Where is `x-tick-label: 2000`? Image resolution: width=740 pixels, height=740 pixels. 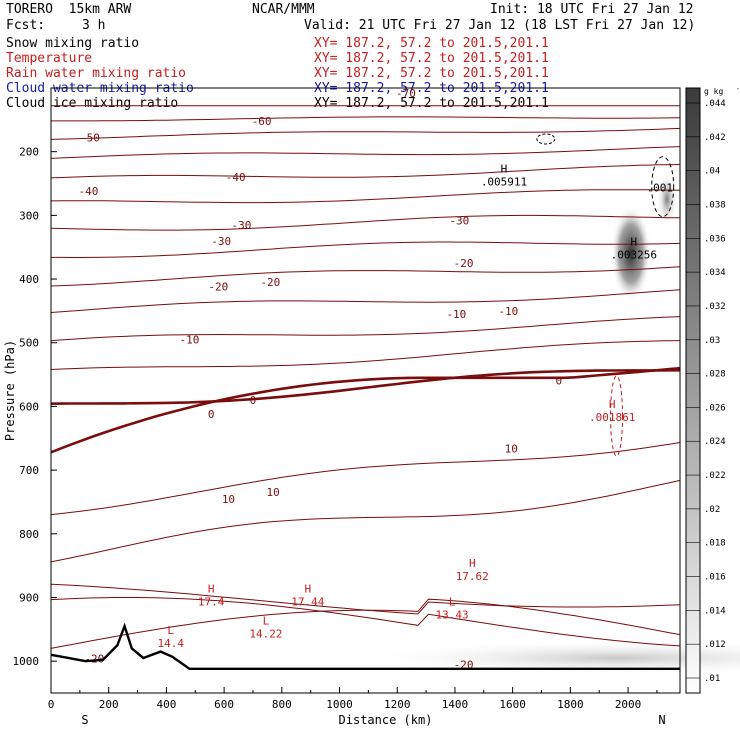 x-tick-label: 2000 is located at coordinates (628, 704).